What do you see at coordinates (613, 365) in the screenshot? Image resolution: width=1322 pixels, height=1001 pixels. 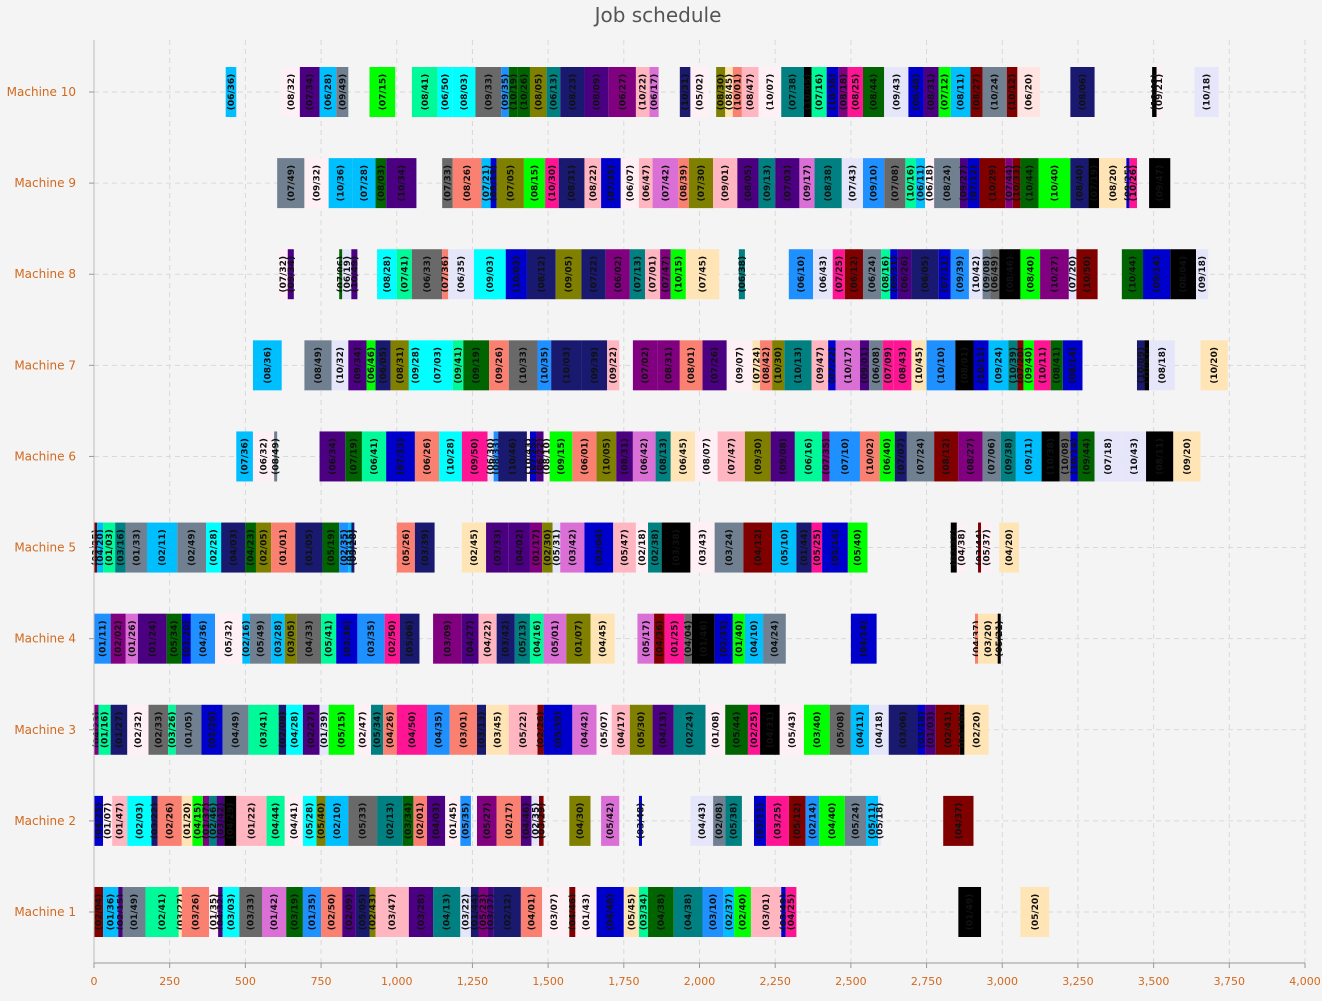 I see `task-bar: (09/22)` at bounding box center [613, 365].